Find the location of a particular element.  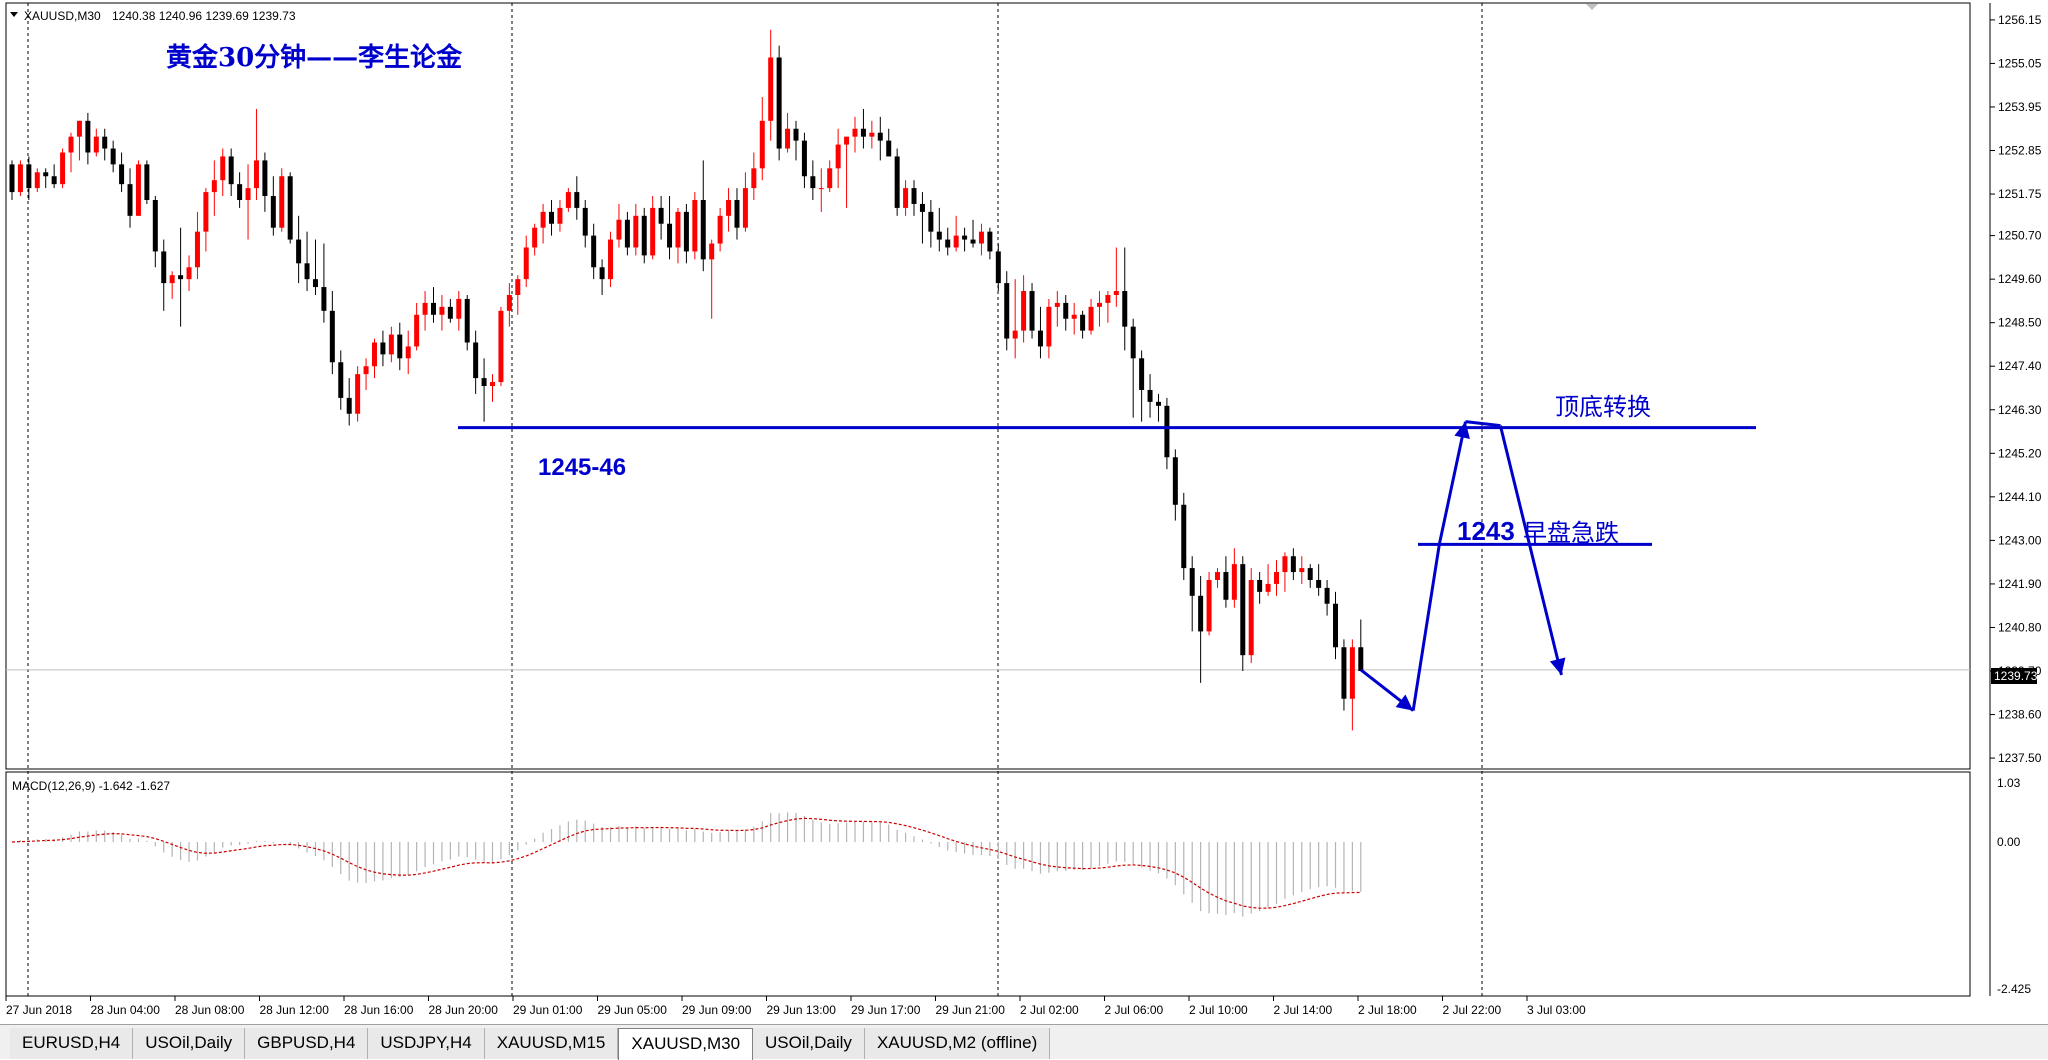

support-level-label: 1245-46 is located at coordinates (582, 467).